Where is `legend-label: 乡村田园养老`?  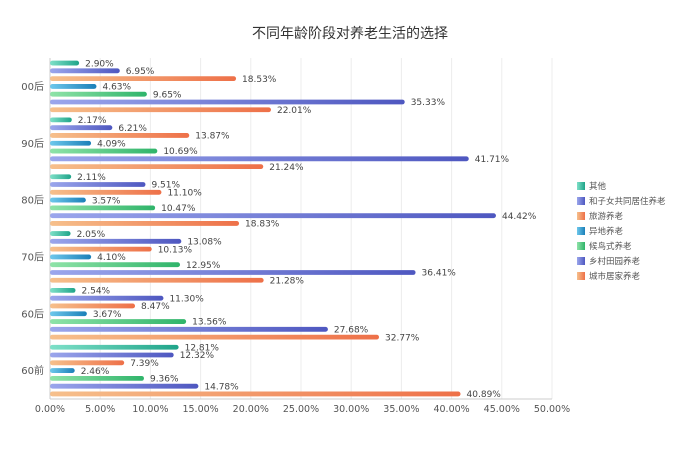
legend-label: 乡村田园养老 is located at coordinates (615, 261).